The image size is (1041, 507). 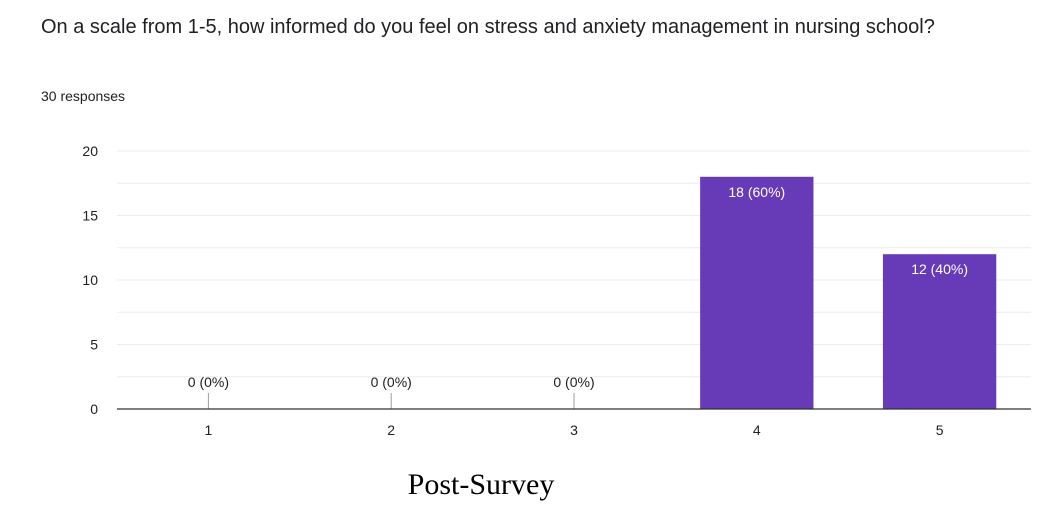 I want to click on x-tick-label: 3, so click(x=574, y=430).